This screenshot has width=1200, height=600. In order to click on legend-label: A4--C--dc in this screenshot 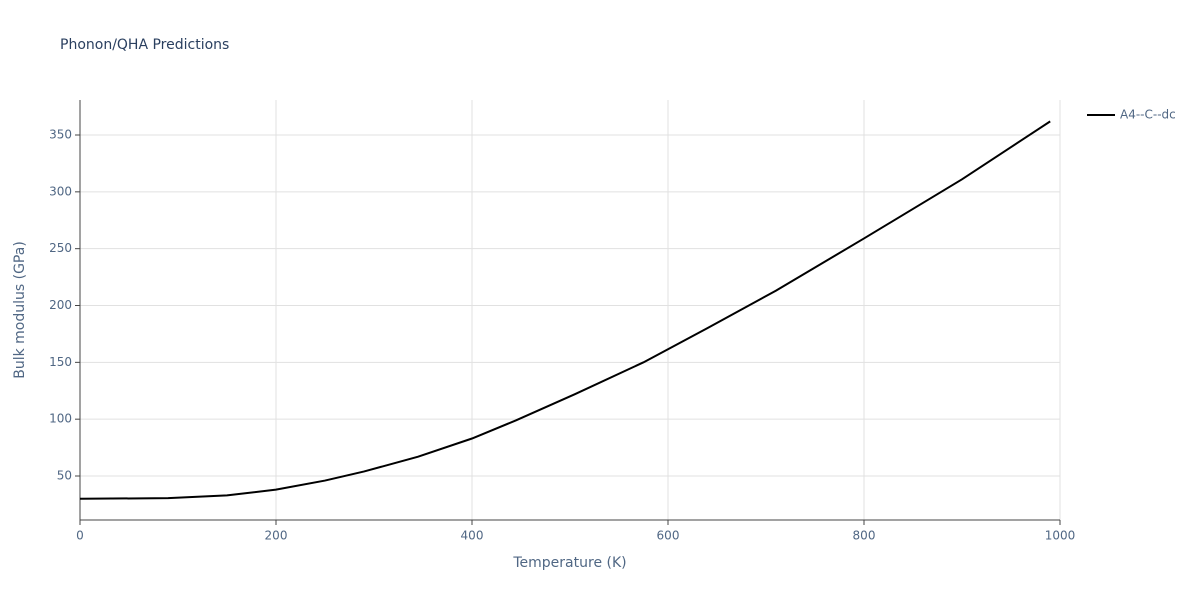, I will do `click(1148, 115)`.